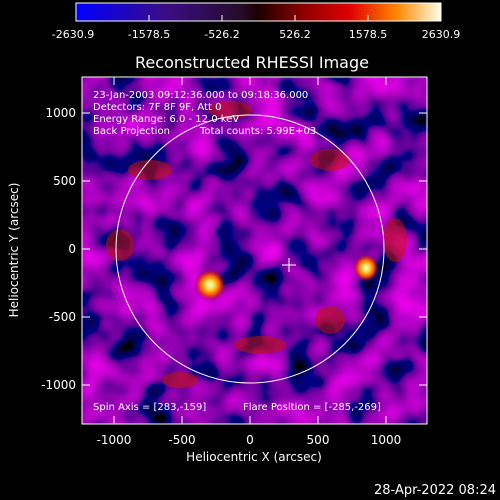 The width and height of the screenshot is (500, 500). I want to click on y-tick-label: 500, so click(64, 181).